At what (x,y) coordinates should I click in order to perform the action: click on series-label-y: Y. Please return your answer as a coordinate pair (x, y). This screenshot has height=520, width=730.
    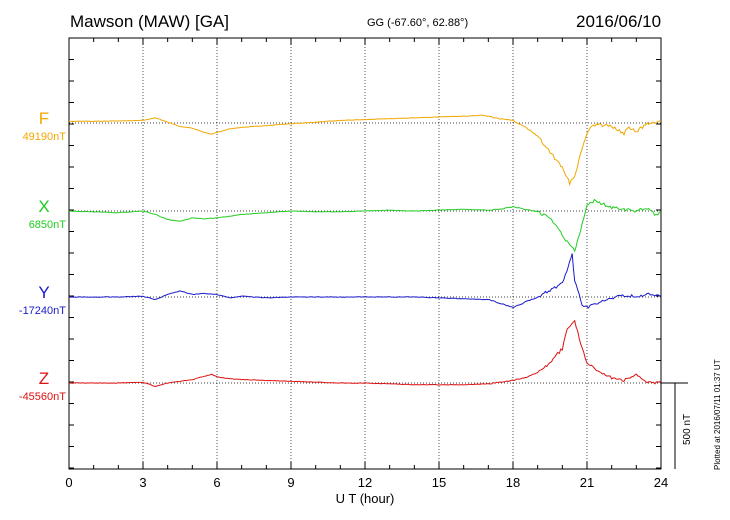
    Looking at the image, I should click on (43, 292).